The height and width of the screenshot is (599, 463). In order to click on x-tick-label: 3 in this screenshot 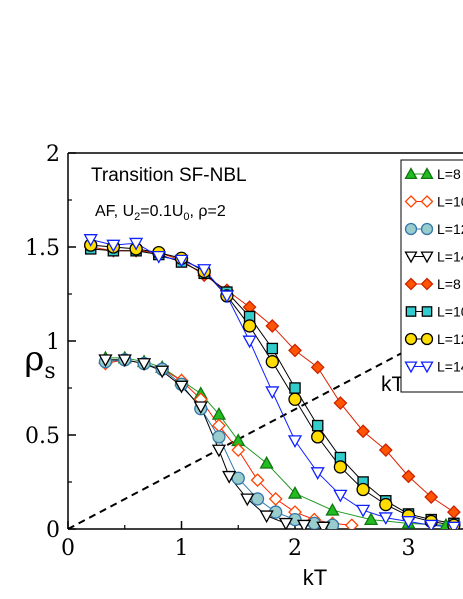, I will do `click(409, 548)`.